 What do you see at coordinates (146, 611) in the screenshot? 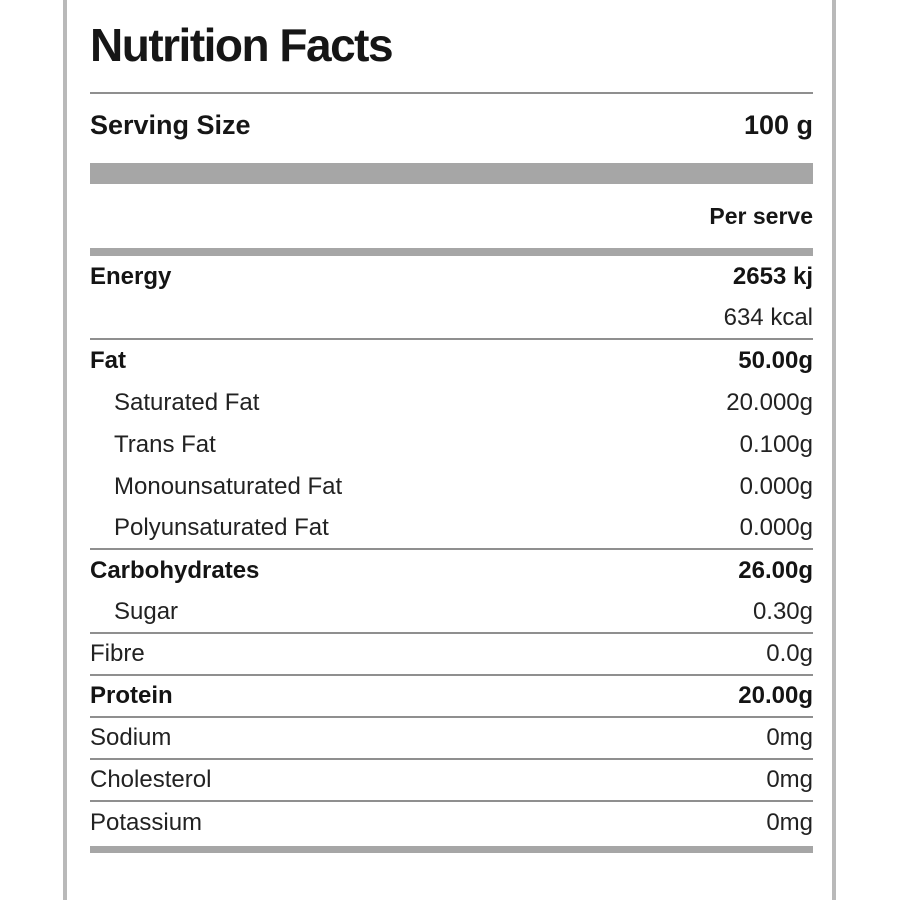
I see `nutrient-label: Sugar` at bounding box center [146, 611].